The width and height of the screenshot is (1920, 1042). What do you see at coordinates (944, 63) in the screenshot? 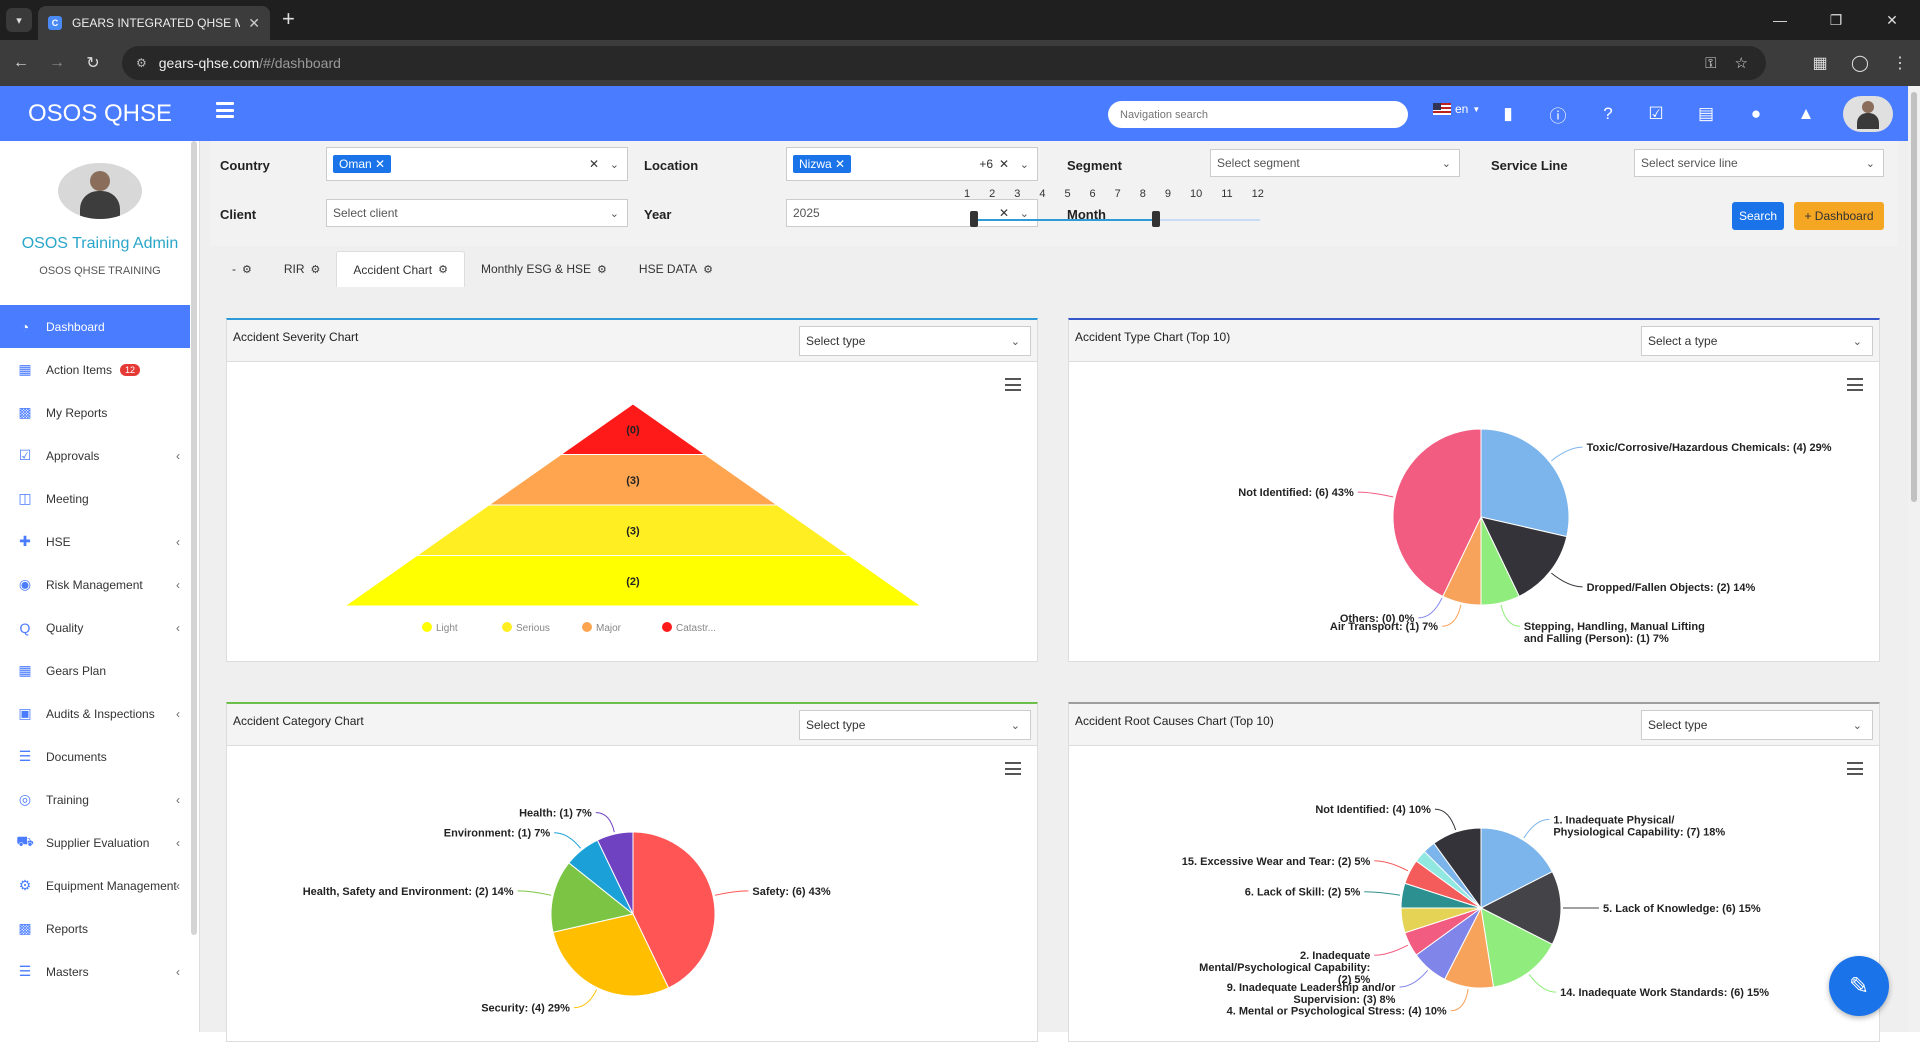
I see `address-bar: ⚙ gears-qhse.com/#/dashboard ⚿ ☆` at bounding box center [944, 63].